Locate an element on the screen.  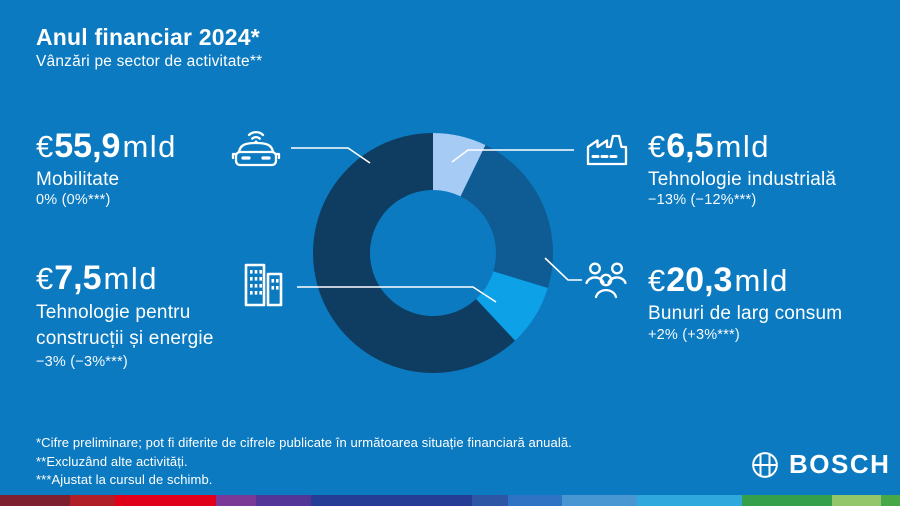
page-title: Anul financiar 2024* is located at coordinates (148, 37).